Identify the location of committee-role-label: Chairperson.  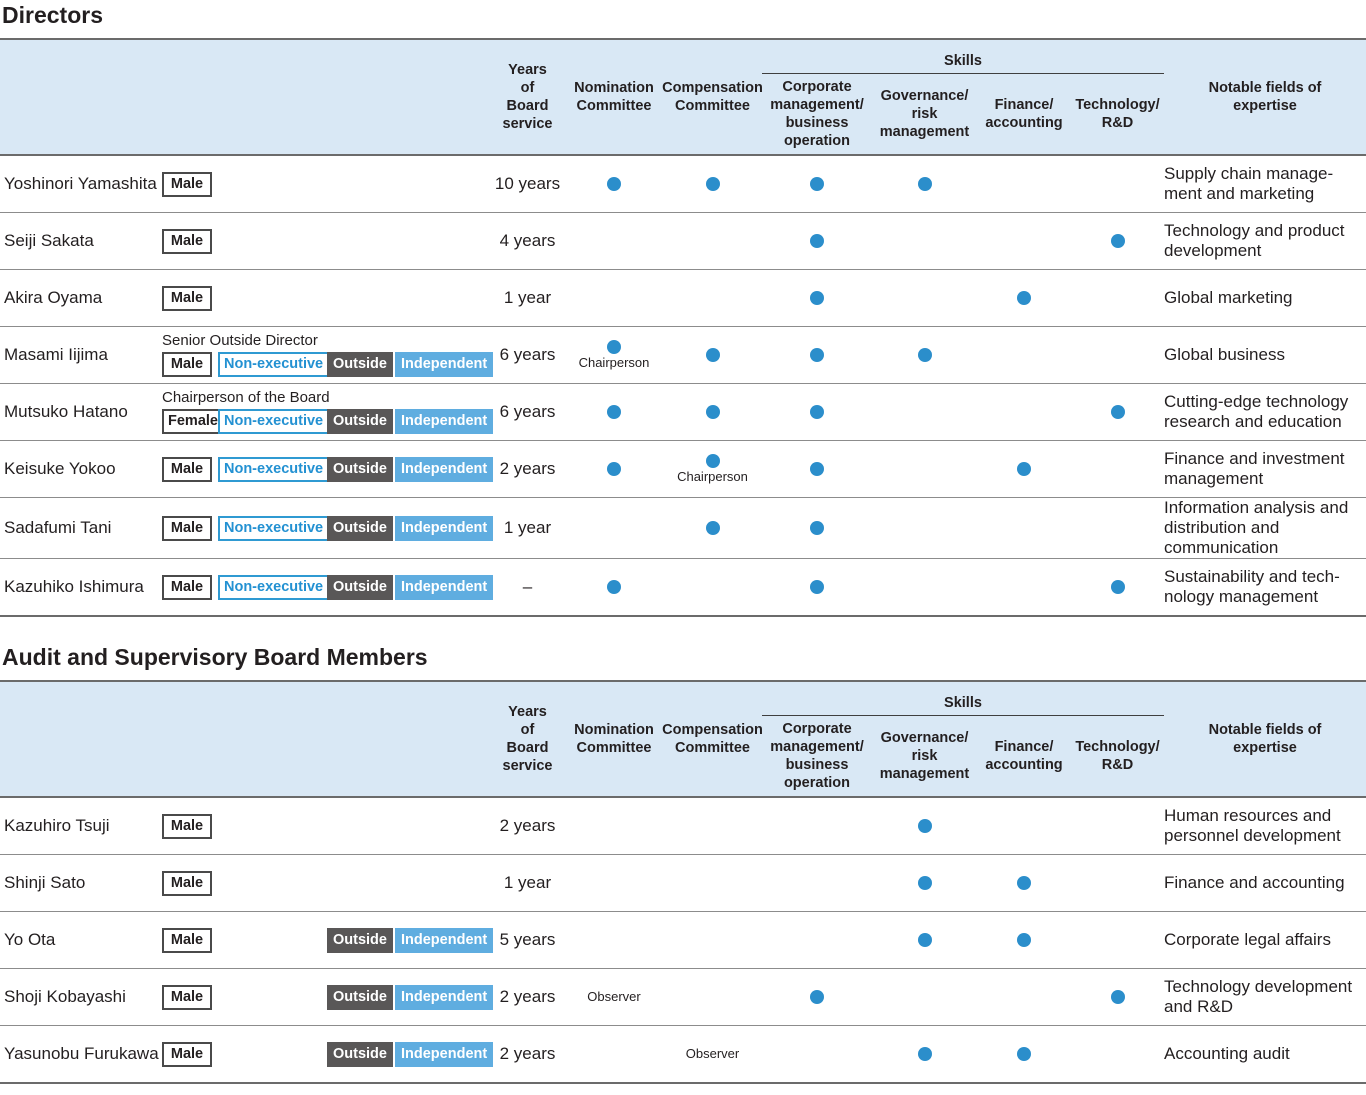
(712, 476).